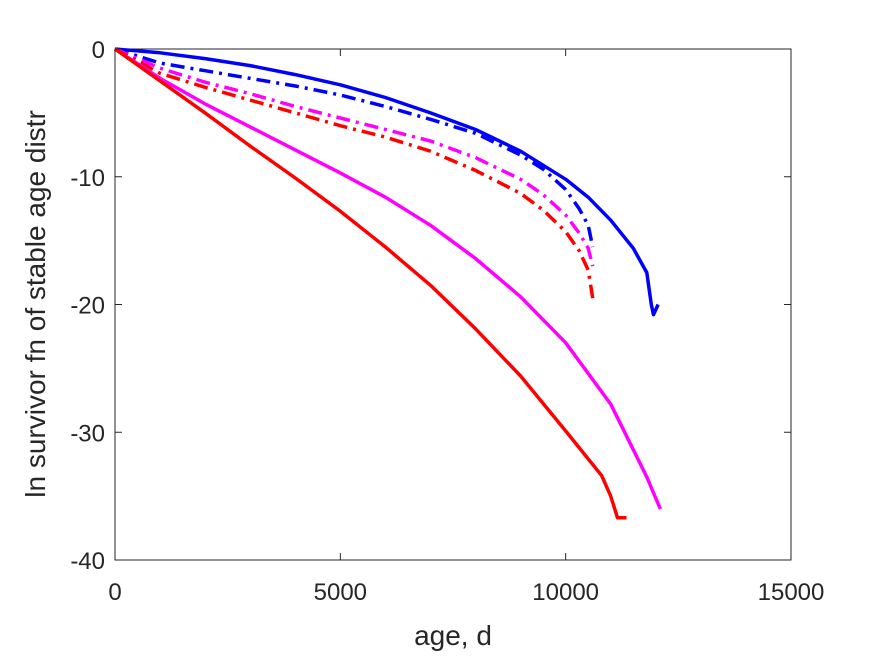 This screenshot has height=656, width=875. Describe the element at coordinates (340, 592) in the screenshot. I see `x-tick-label: 5000` at that location.